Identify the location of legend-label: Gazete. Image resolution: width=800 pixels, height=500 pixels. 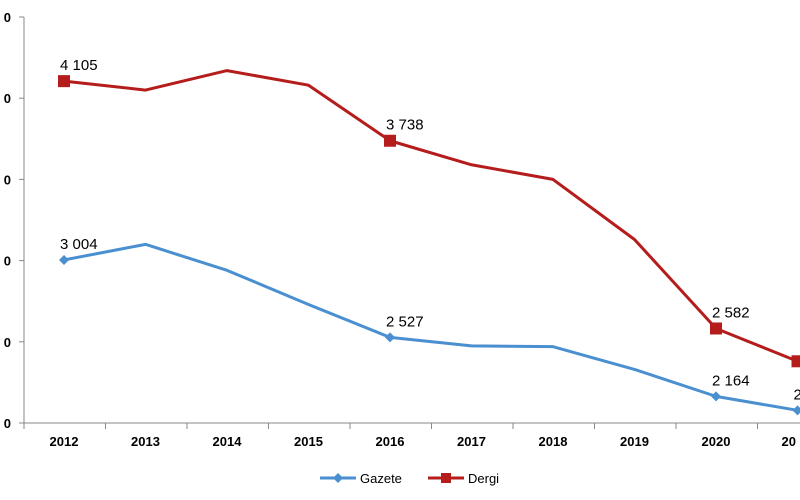
(381, 478).